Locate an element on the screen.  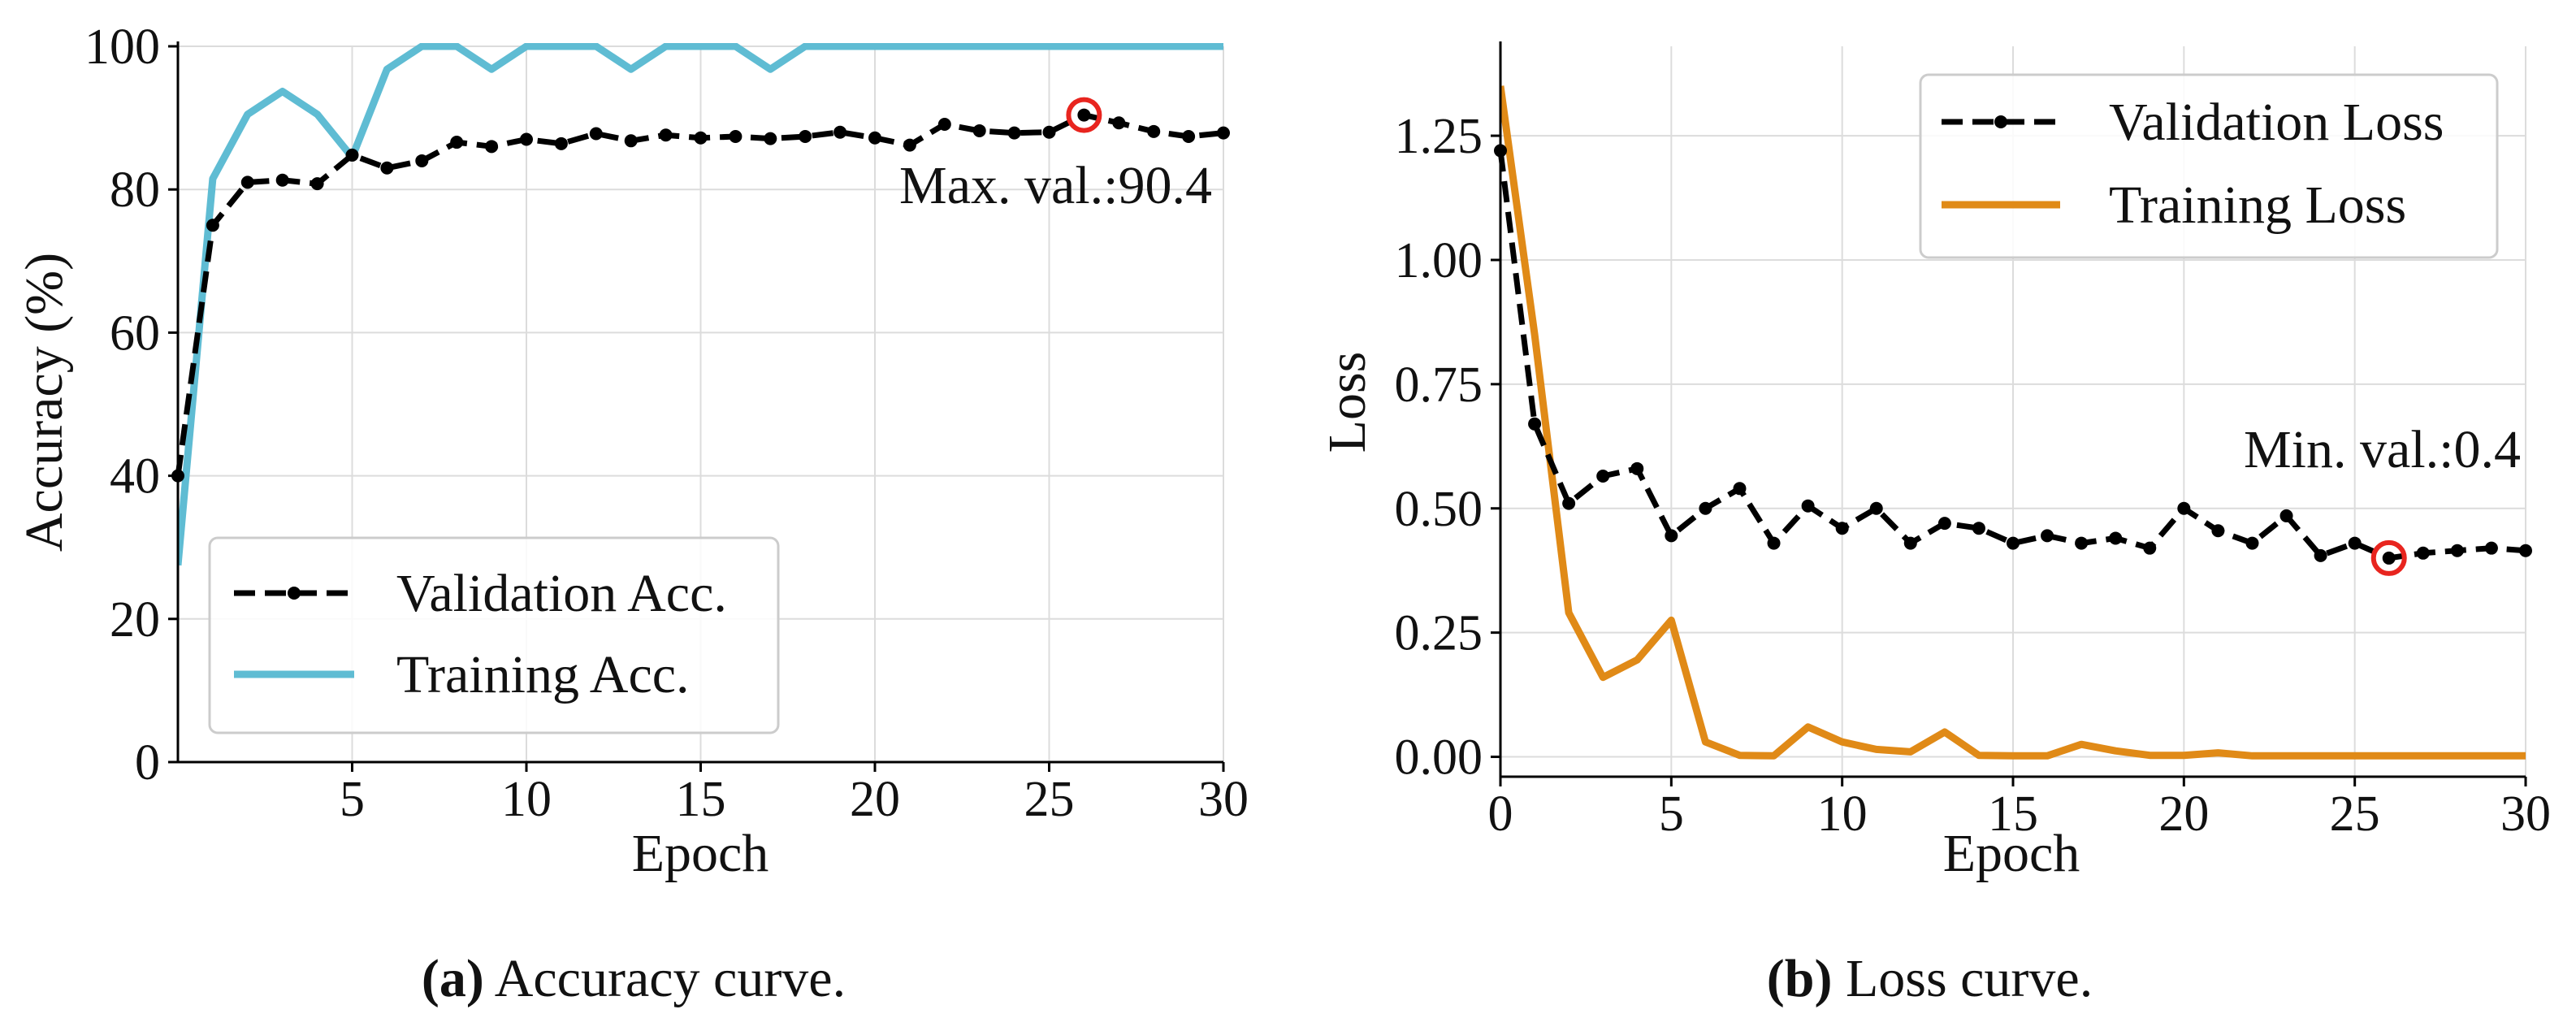
caption-a-tag: (a) is located at coordinates (452, 978).